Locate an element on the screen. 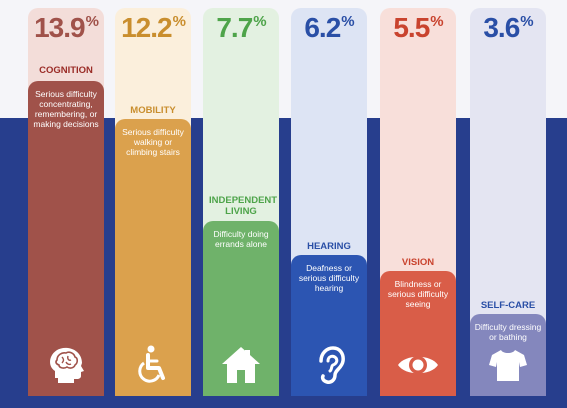 The height and width of the screenshot is (408, 567). brain-head-icon is located at coordinates (66, 365).